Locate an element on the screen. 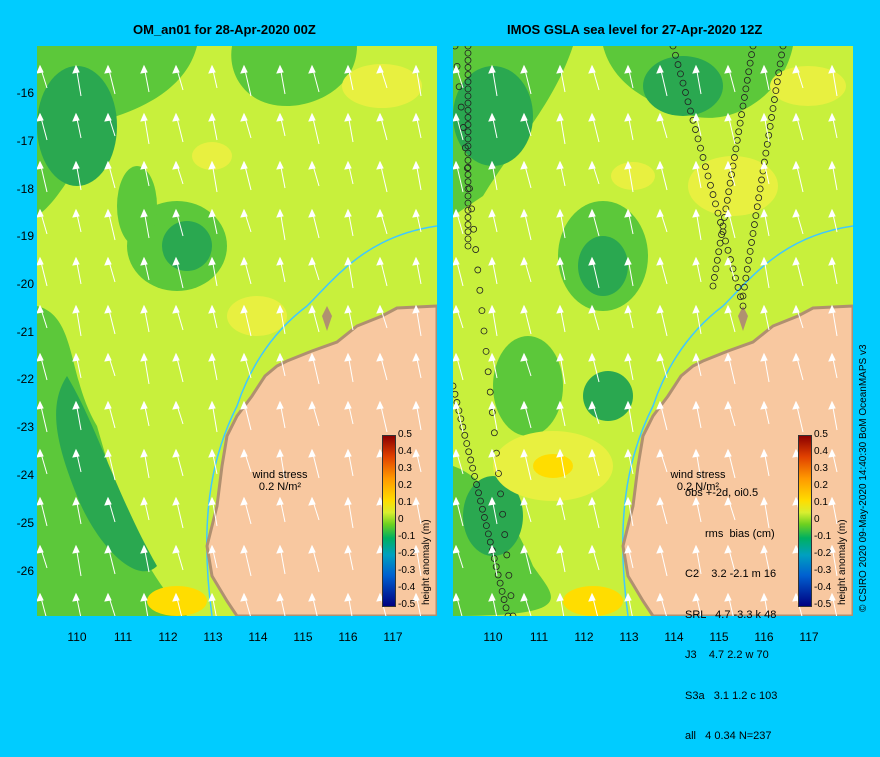 The image size is (880, 757). x-tick-label: 115 is located at coordinates (719, 637).